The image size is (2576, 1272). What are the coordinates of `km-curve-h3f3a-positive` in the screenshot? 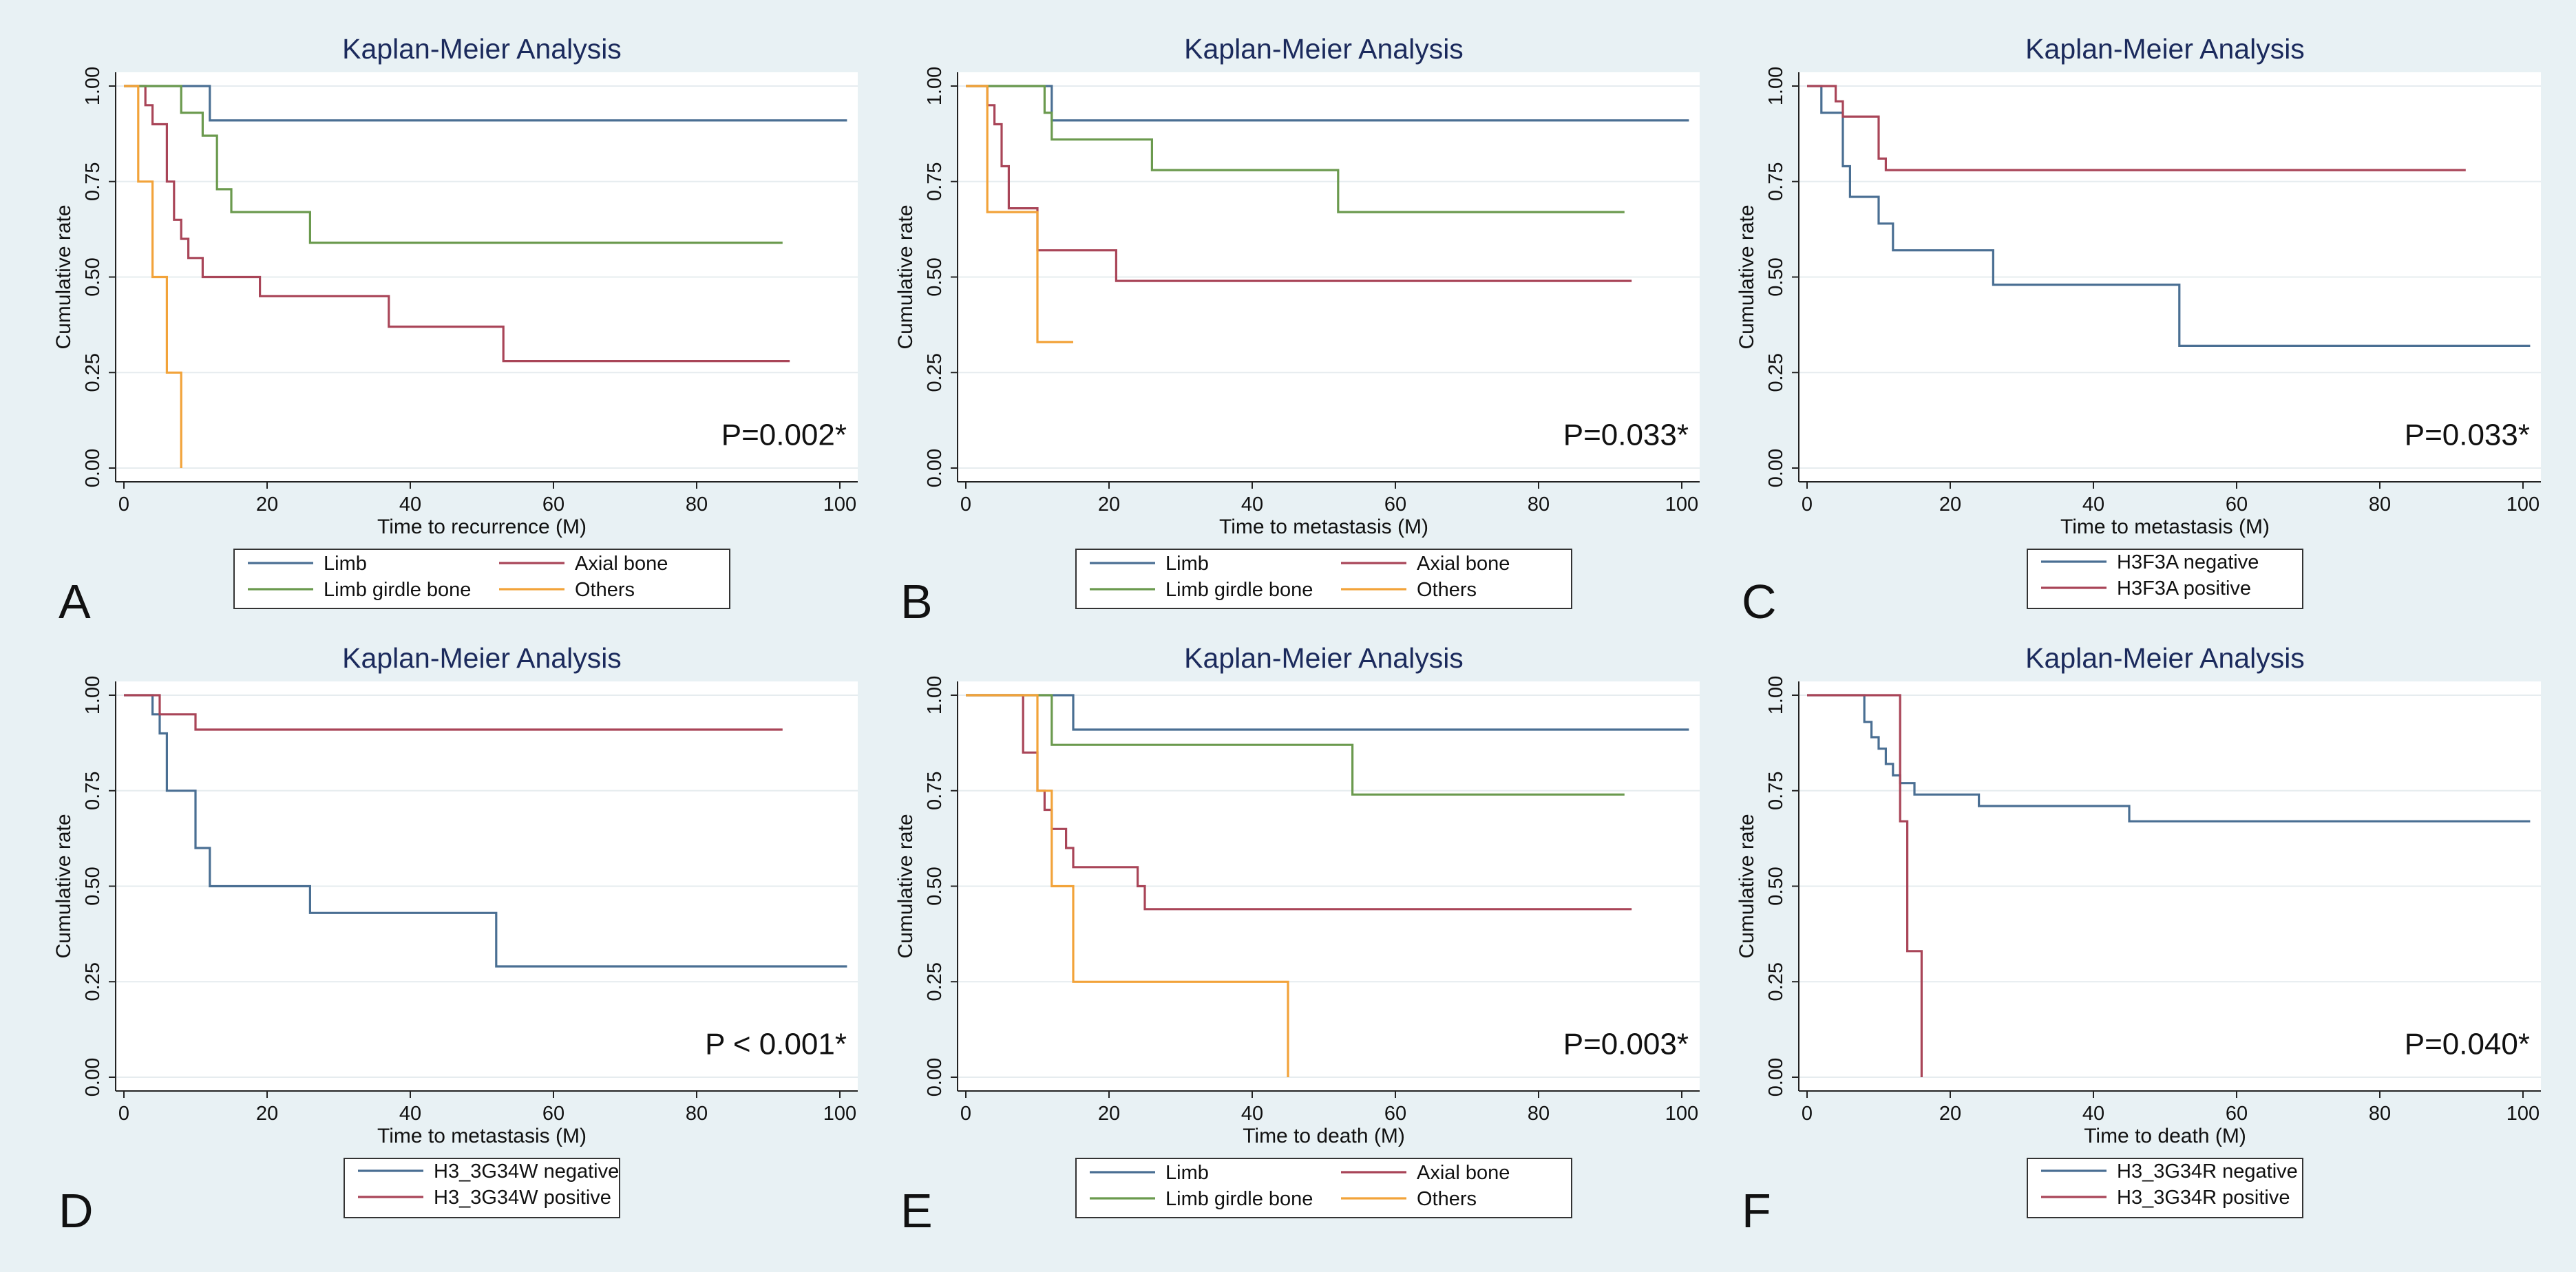 It's located at (2137, 128).